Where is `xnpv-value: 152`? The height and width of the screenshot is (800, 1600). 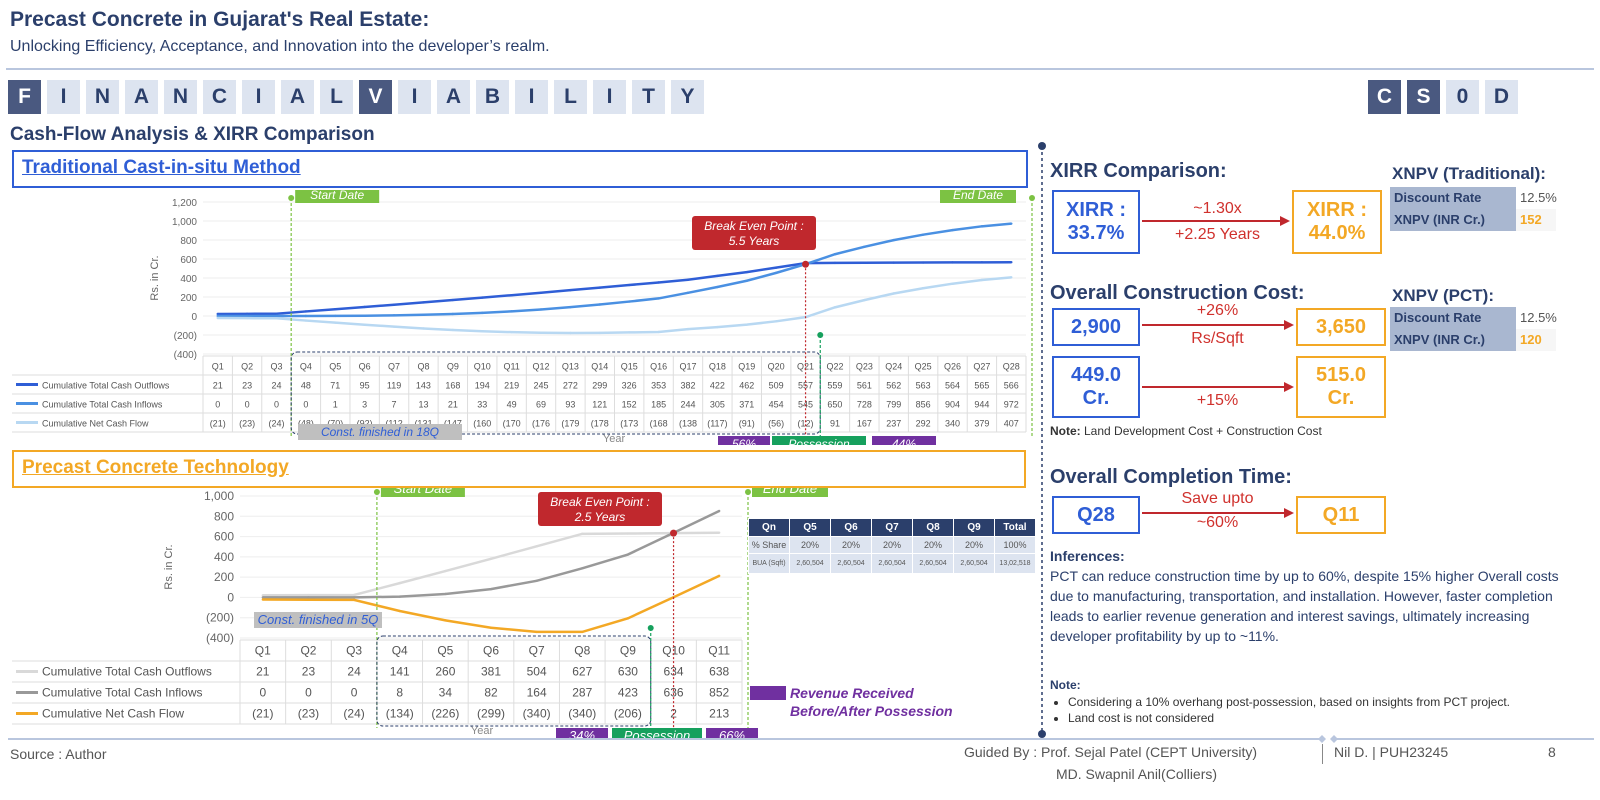 xnpv-value: 152 is located at coordinates (1536, 220).